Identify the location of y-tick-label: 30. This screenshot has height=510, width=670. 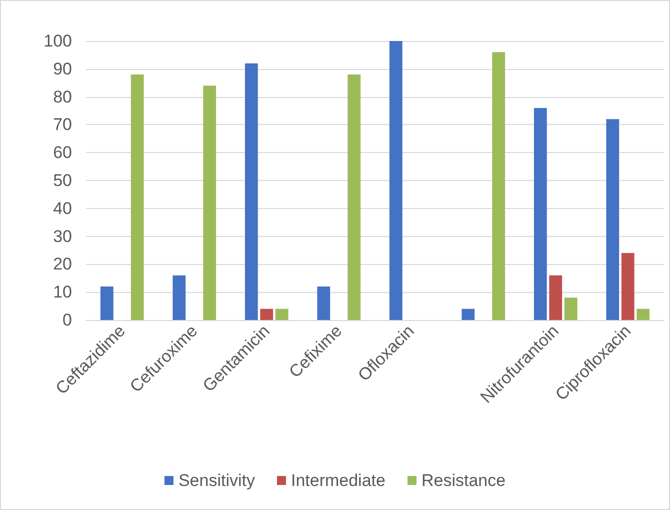
(62, 236).